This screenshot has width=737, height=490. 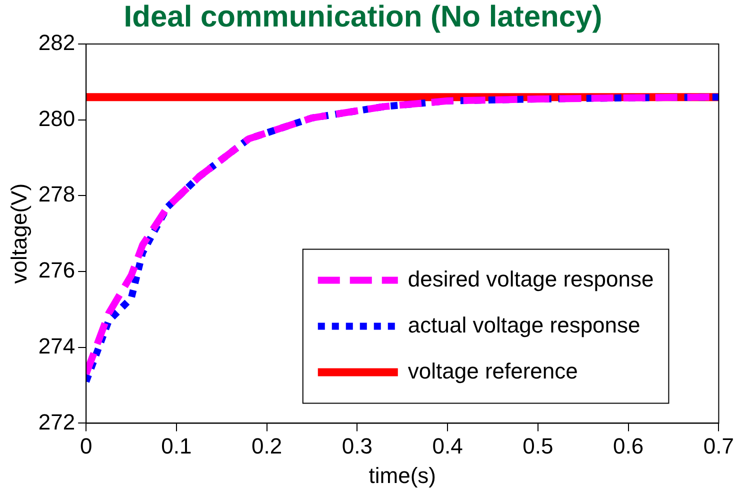 What do you see at coordinates (57, 118) in the screenshot?
I see `y-tick-label: 280` at bounding box center [57, 118].